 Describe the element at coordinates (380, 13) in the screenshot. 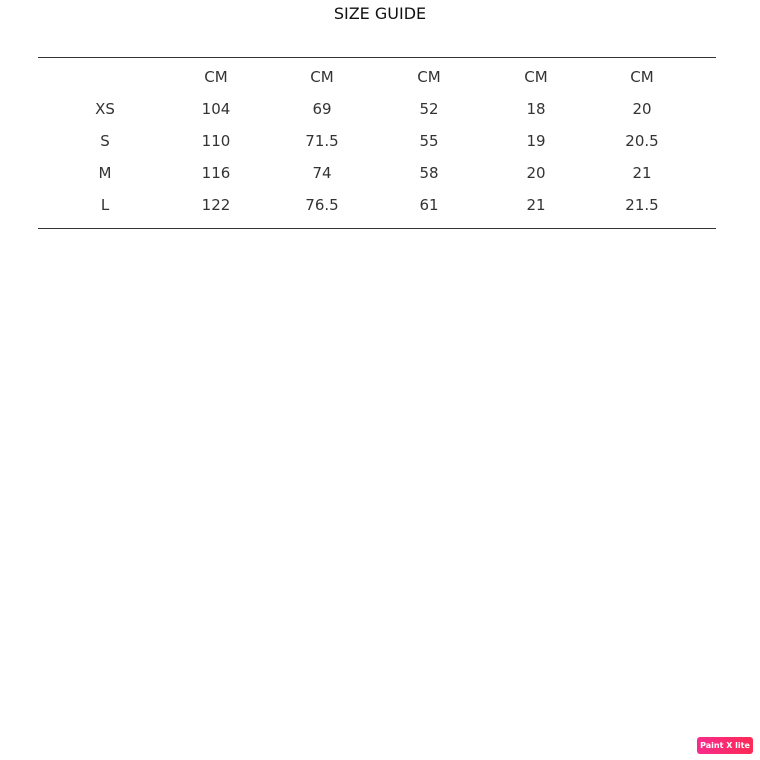

I see `page-title: SIZE GUIDE` at that location.